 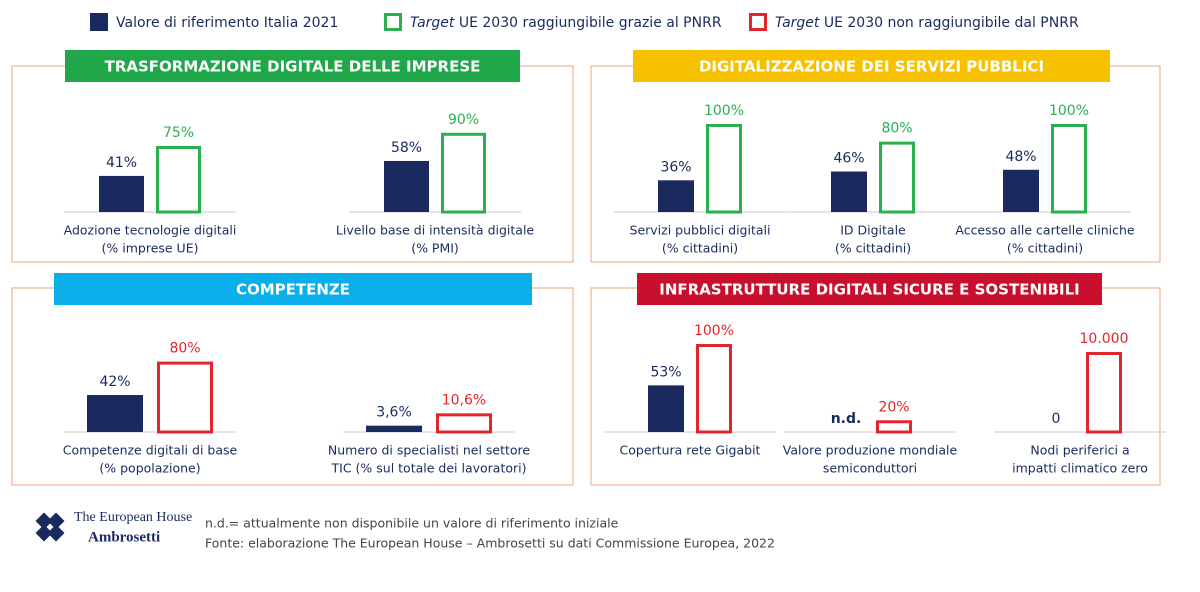 I want to click on value-label: 36%, so click(x=675, y=167).